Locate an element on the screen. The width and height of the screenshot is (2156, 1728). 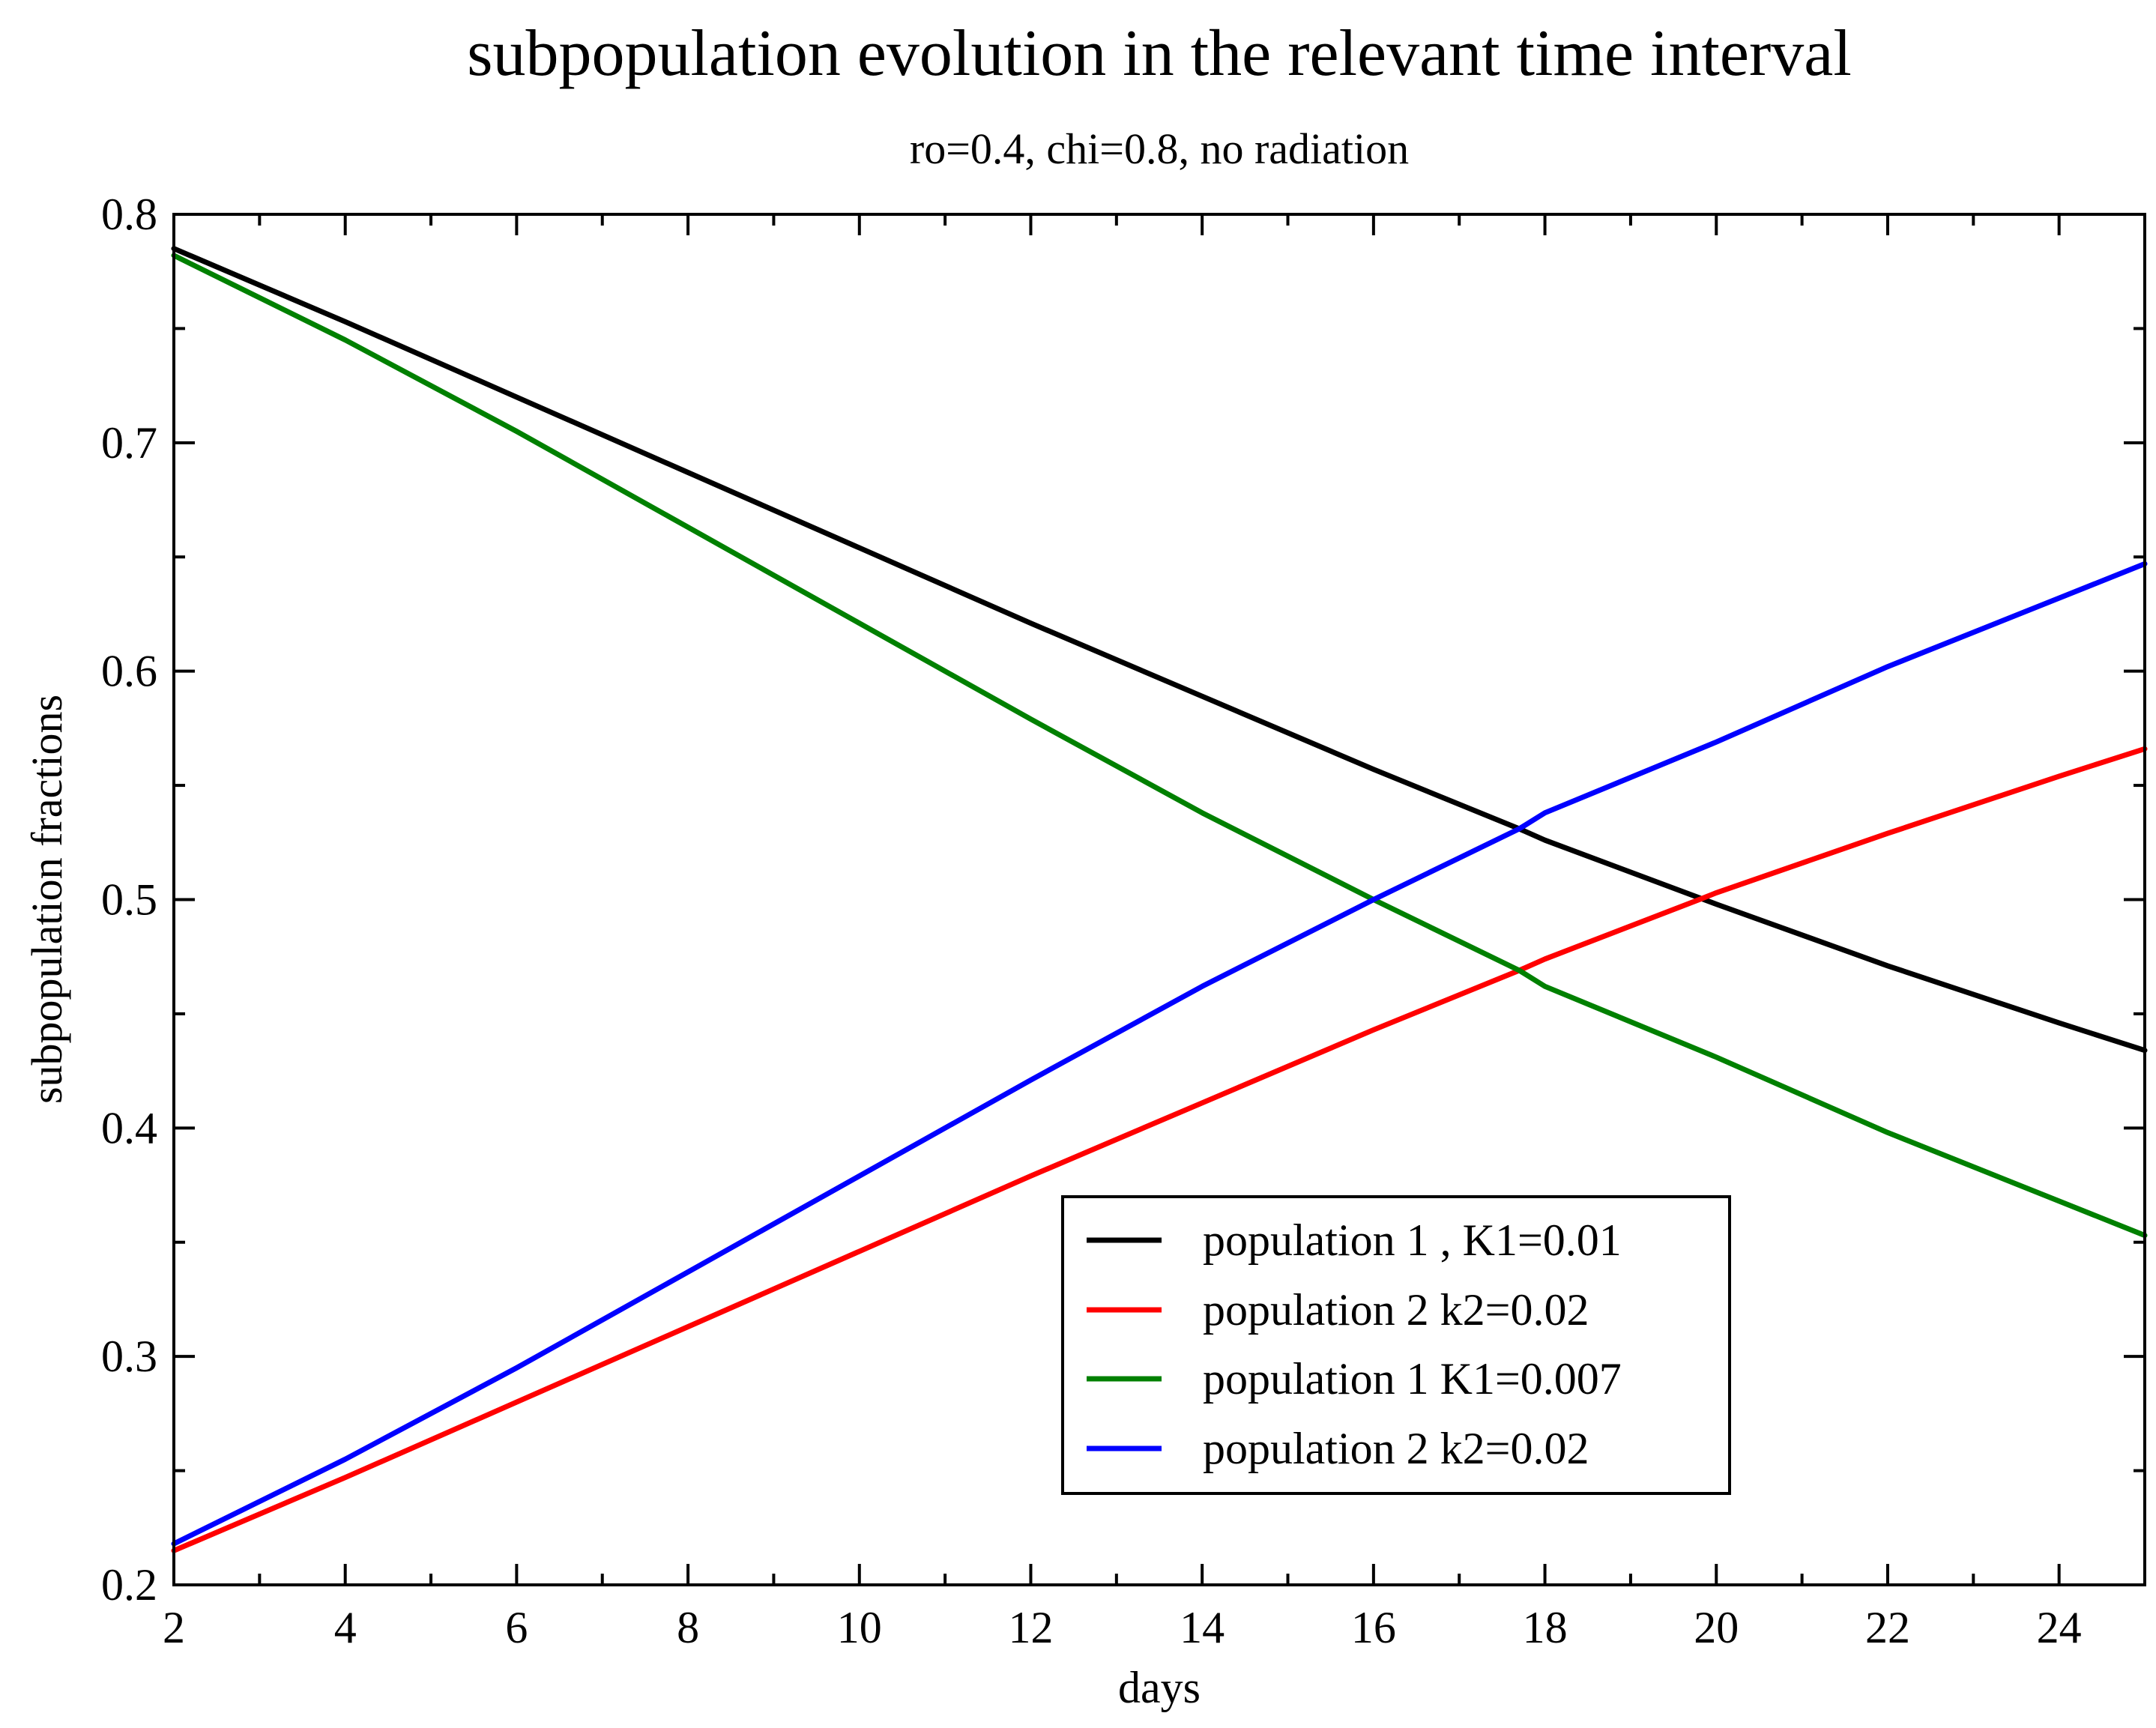
x-tick-label: 2 is located at coordinates (174, 1627).